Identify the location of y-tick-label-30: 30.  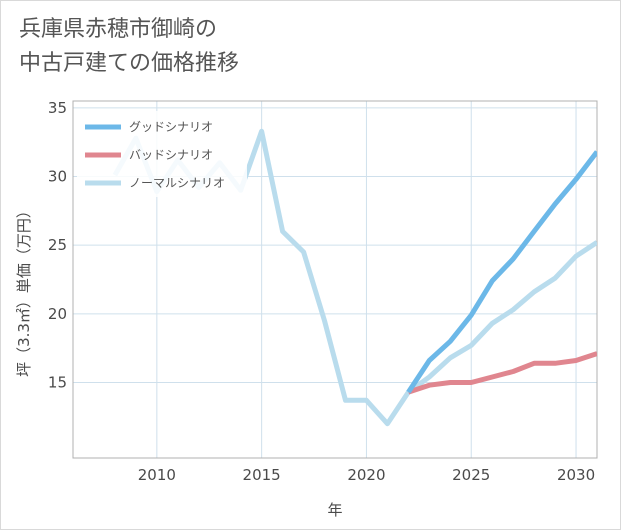
(57, 177).